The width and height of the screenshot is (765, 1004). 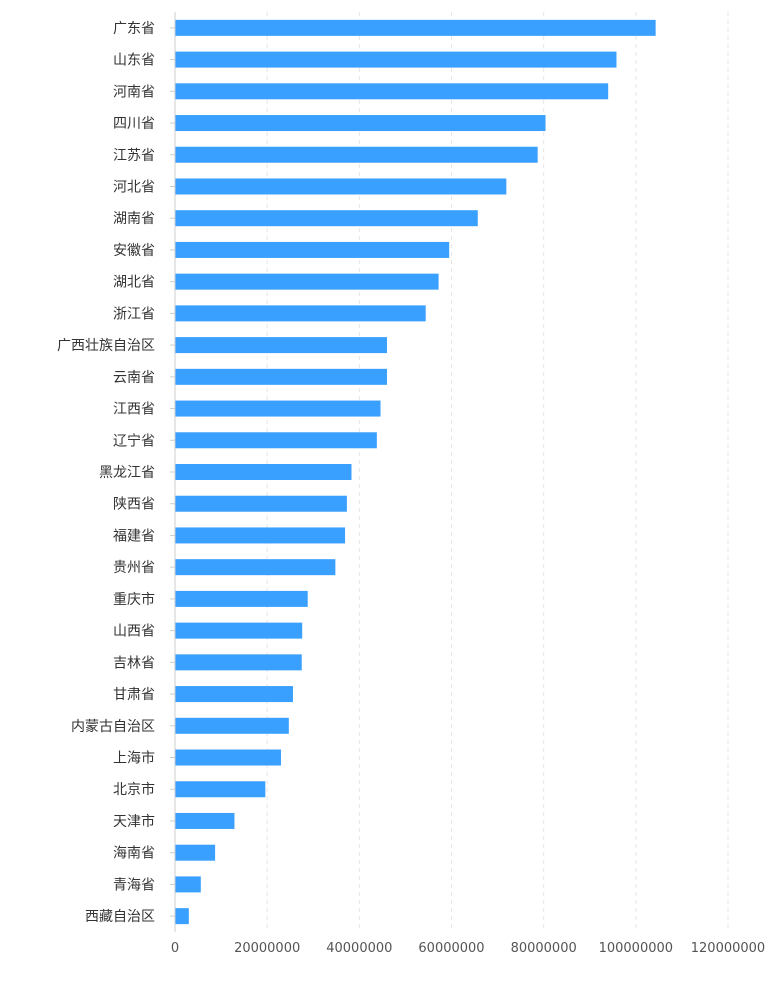 What do you see at coordinates (106, 346) in the screenshot?
I see `category-label: 广西壮族自治区` at bounding box center [106, 346].